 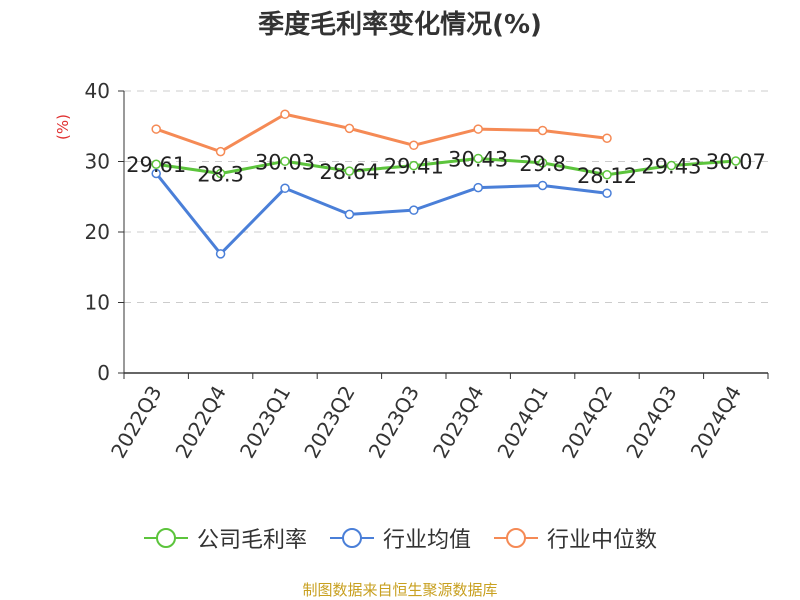 I want to click on legend-label-industry-avg: 行业均值, so click(x=426, y=540).